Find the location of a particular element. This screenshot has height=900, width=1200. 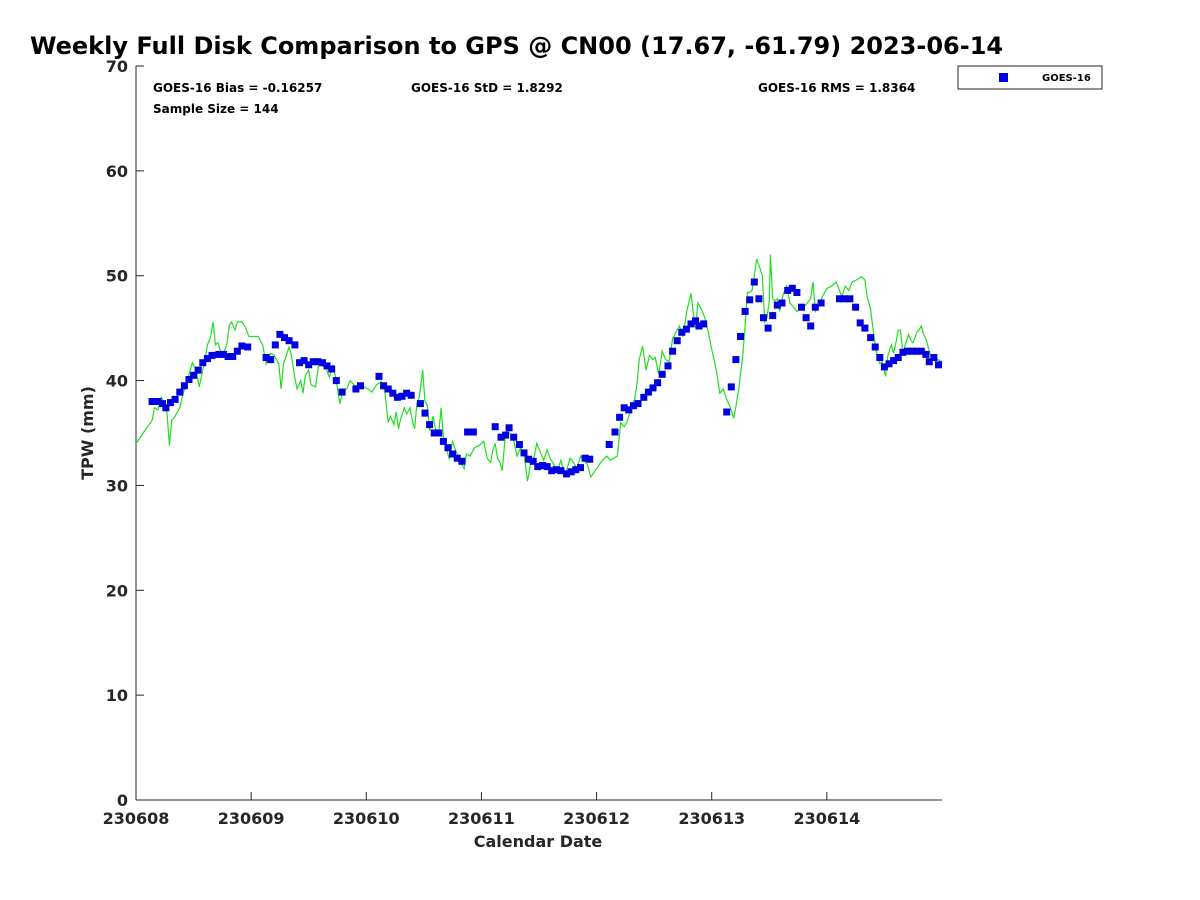

y-ticks: 0 10 20 30 40 50 60 70 is located at coordinates (125, 433).